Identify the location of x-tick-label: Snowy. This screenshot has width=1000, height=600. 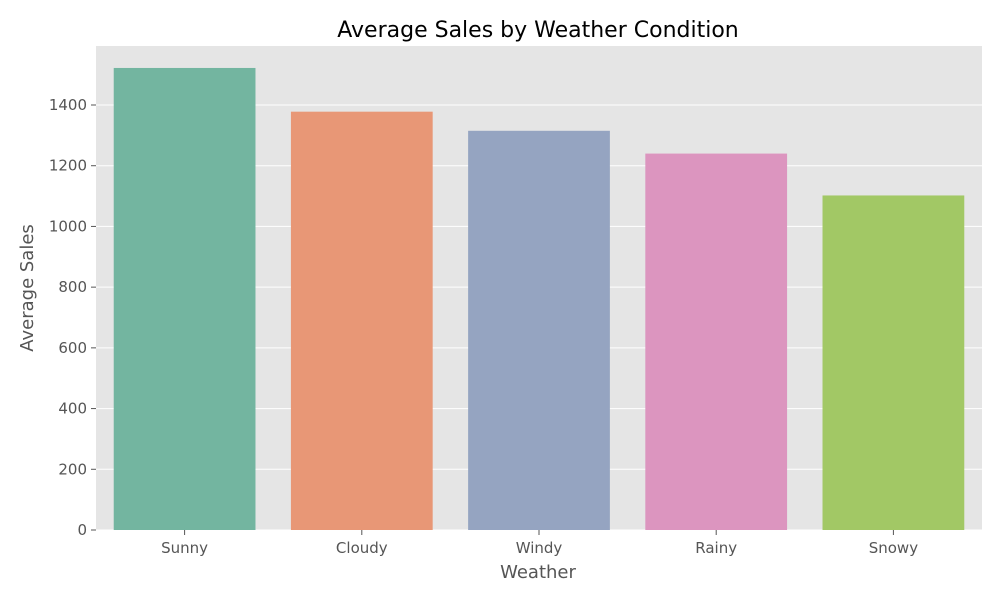
(893, 548).